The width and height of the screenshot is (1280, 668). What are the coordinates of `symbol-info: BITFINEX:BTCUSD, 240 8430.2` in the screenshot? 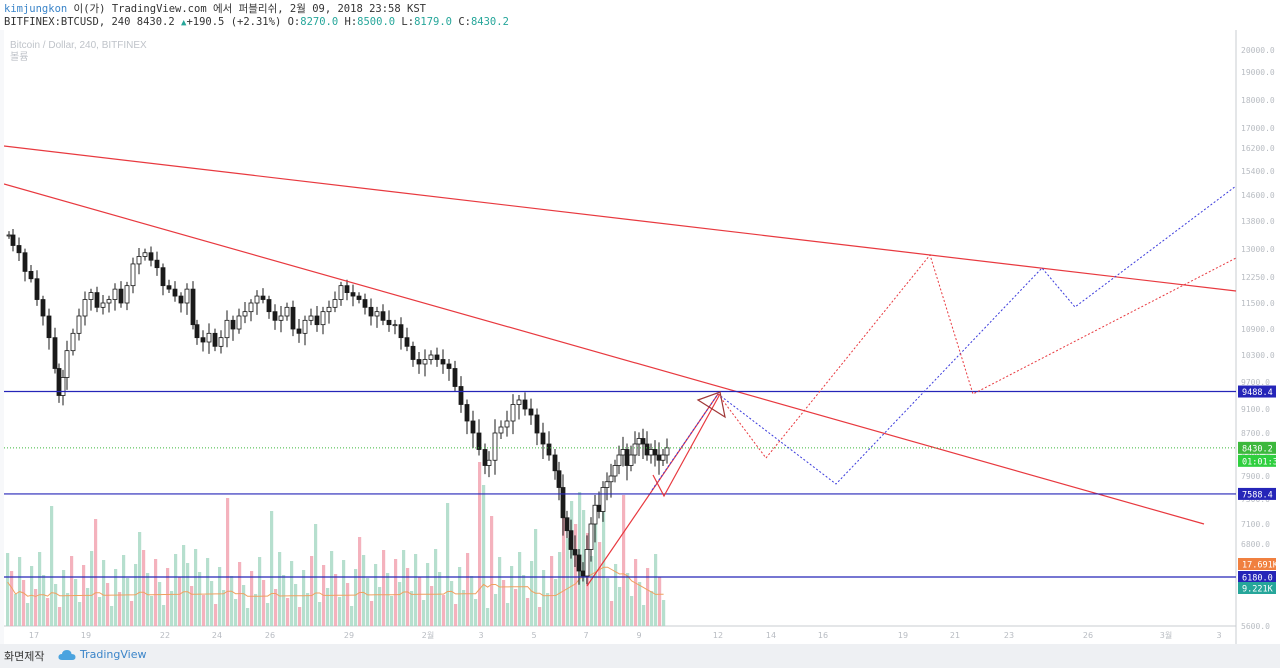 It's located at (93, 22).